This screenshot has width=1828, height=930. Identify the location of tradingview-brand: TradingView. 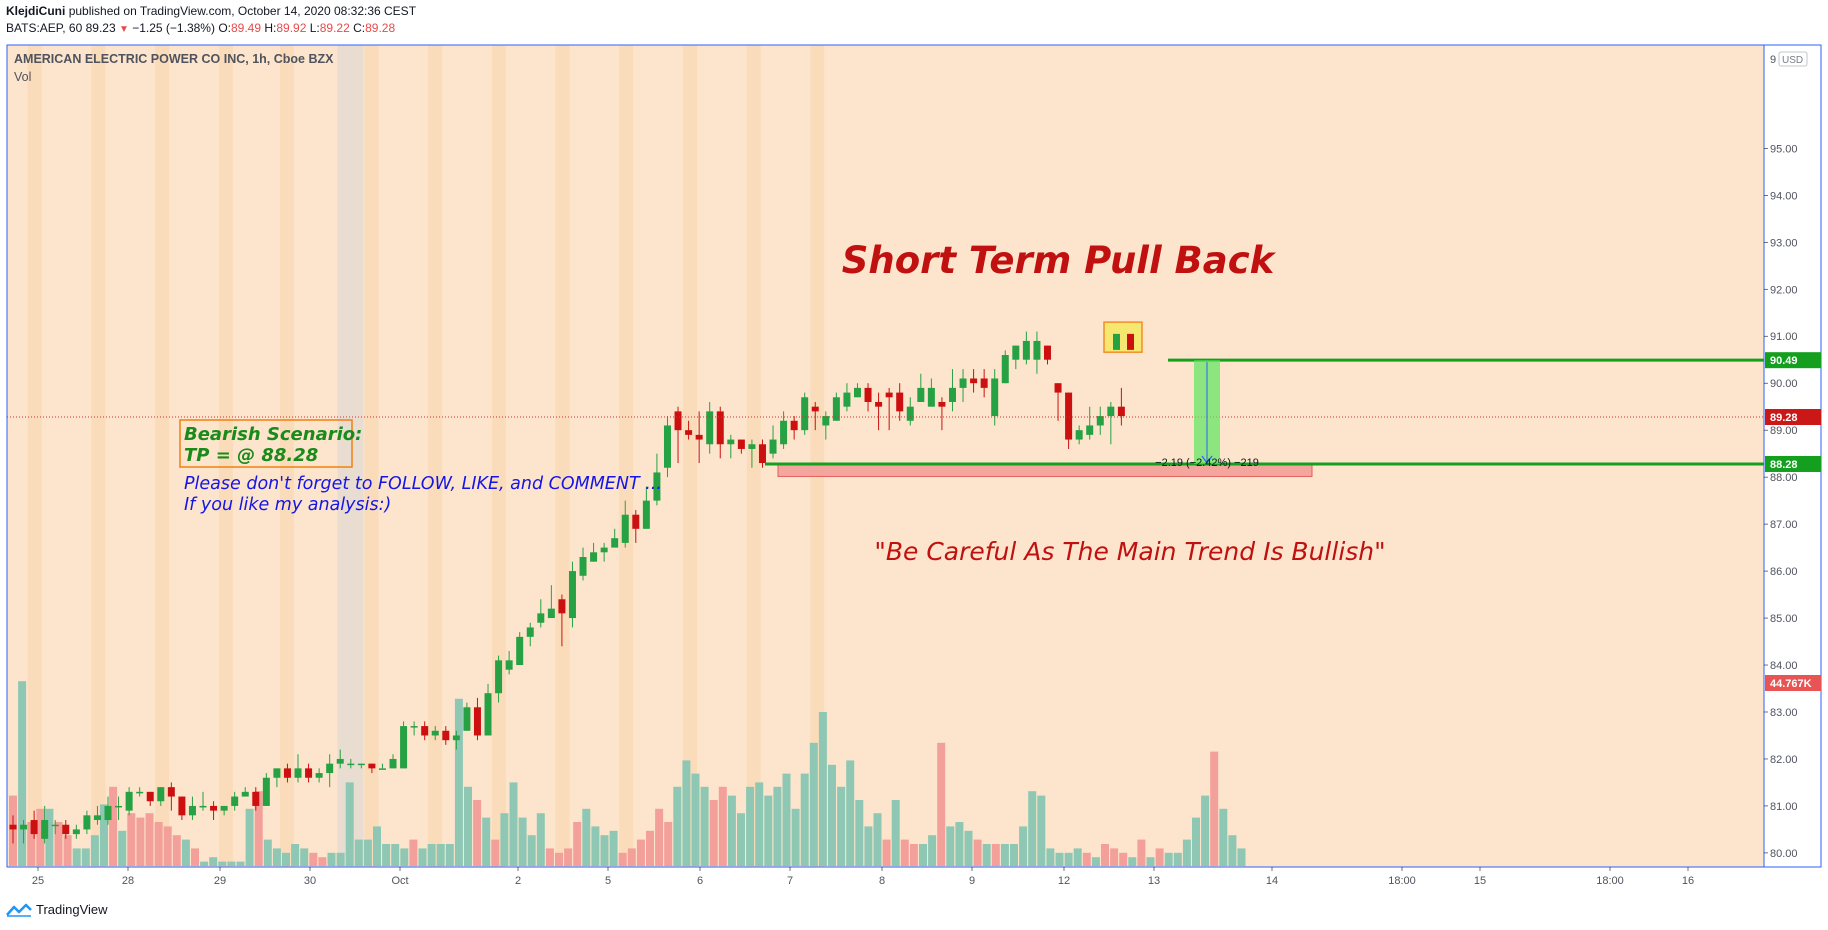
(72, 909).